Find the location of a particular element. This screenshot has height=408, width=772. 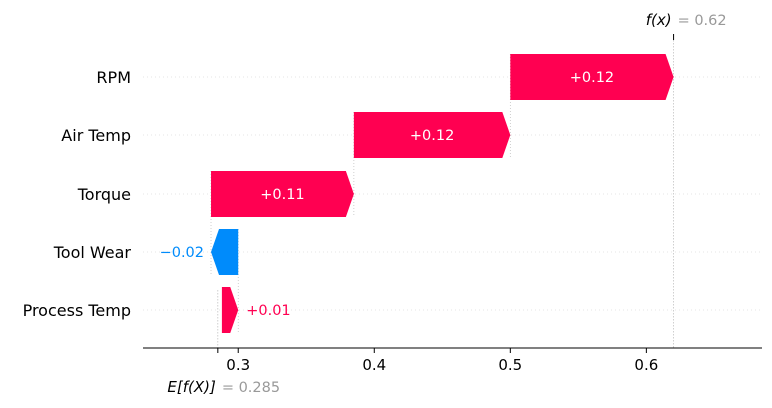

feature-label: Process Temp is located at coordinates (77, 310).